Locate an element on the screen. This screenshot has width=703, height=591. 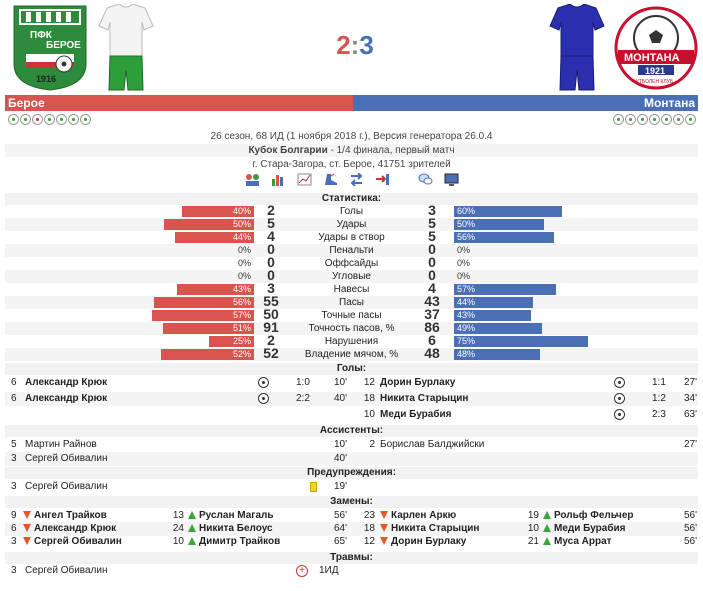
player-in-name: Никита Белоус is located at coordinates (230, 529).